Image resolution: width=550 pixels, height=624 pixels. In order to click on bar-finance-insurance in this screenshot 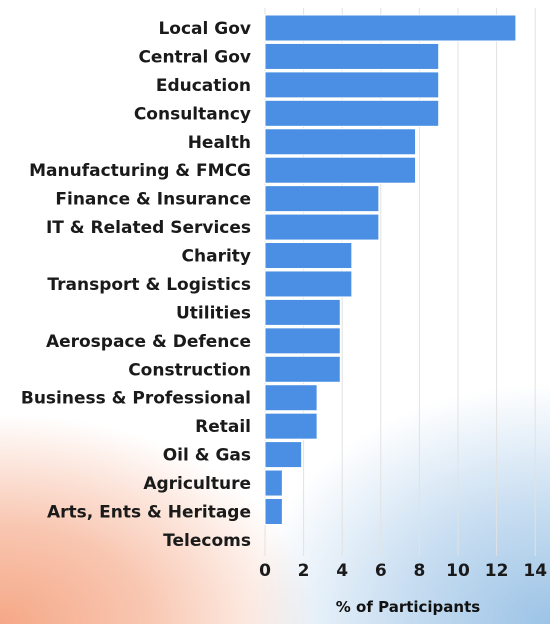, I will do `click(322, 199)`.